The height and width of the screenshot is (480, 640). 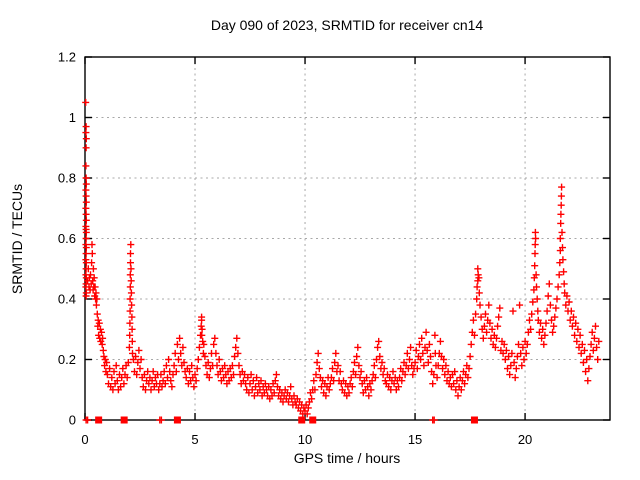 I want to click on x-tick-label: 10, so click(x=305, y=439).